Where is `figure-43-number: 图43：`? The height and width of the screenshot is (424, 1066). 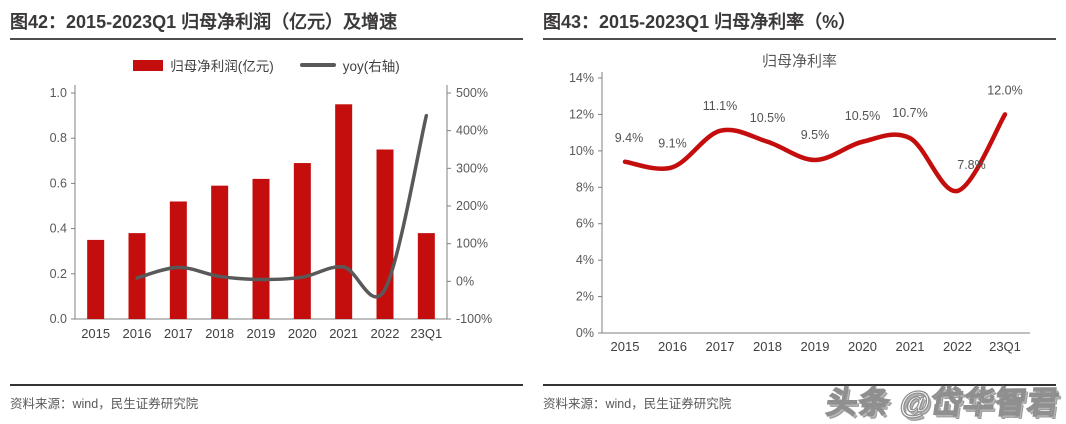
figure-43-number: 图43： is located at coordinates (571, 22).